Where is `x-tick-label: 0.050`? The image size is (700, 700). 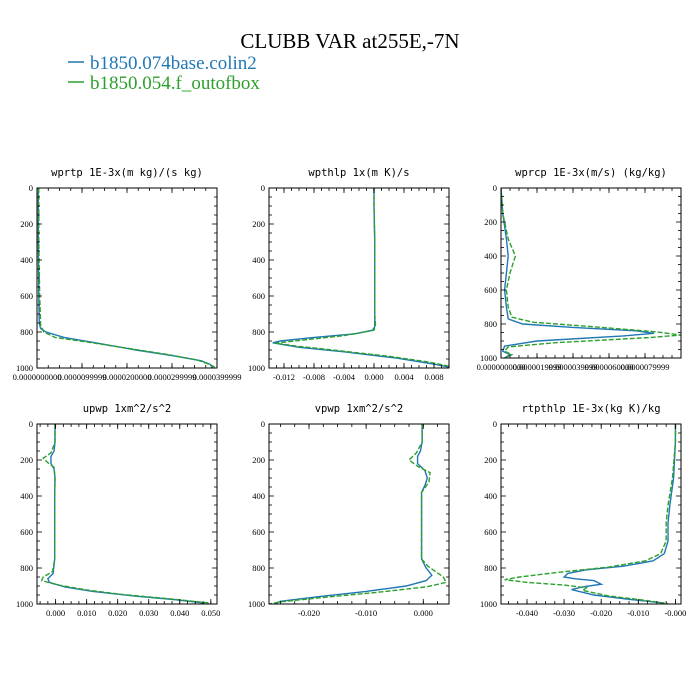
x-tick-label: 0.050 is located at coordinates (210, 613).